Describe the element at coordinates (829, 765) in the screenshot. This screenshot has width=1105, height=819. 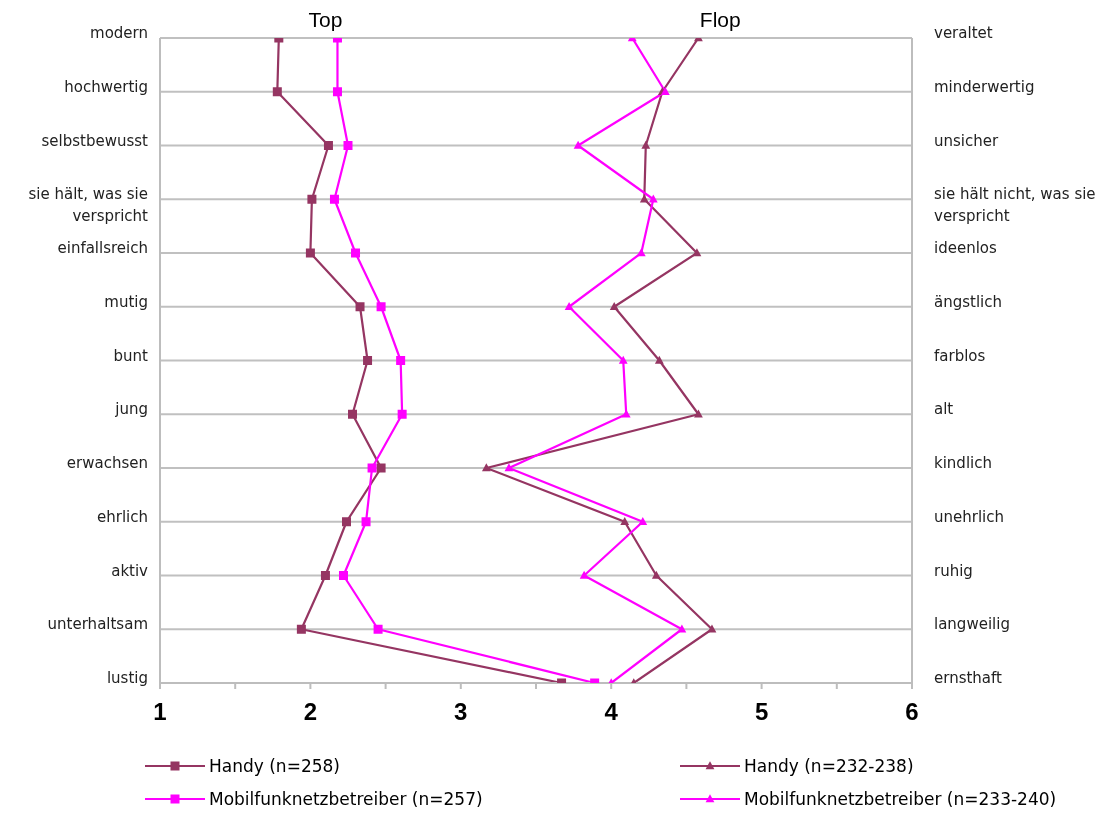
I see `legend-label: Handy (n=232-238)` at that location.